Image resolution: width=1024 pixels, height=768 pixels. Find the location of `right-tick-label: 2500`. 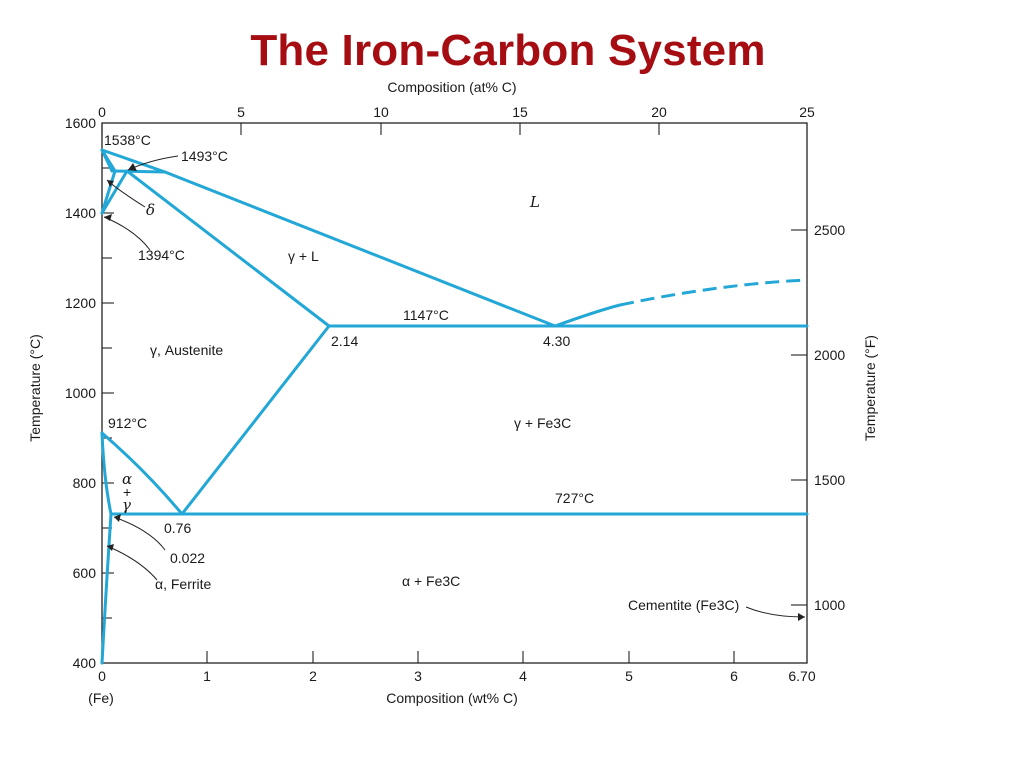

right-tick-label: 2500 is located at coordinates (829, 230).